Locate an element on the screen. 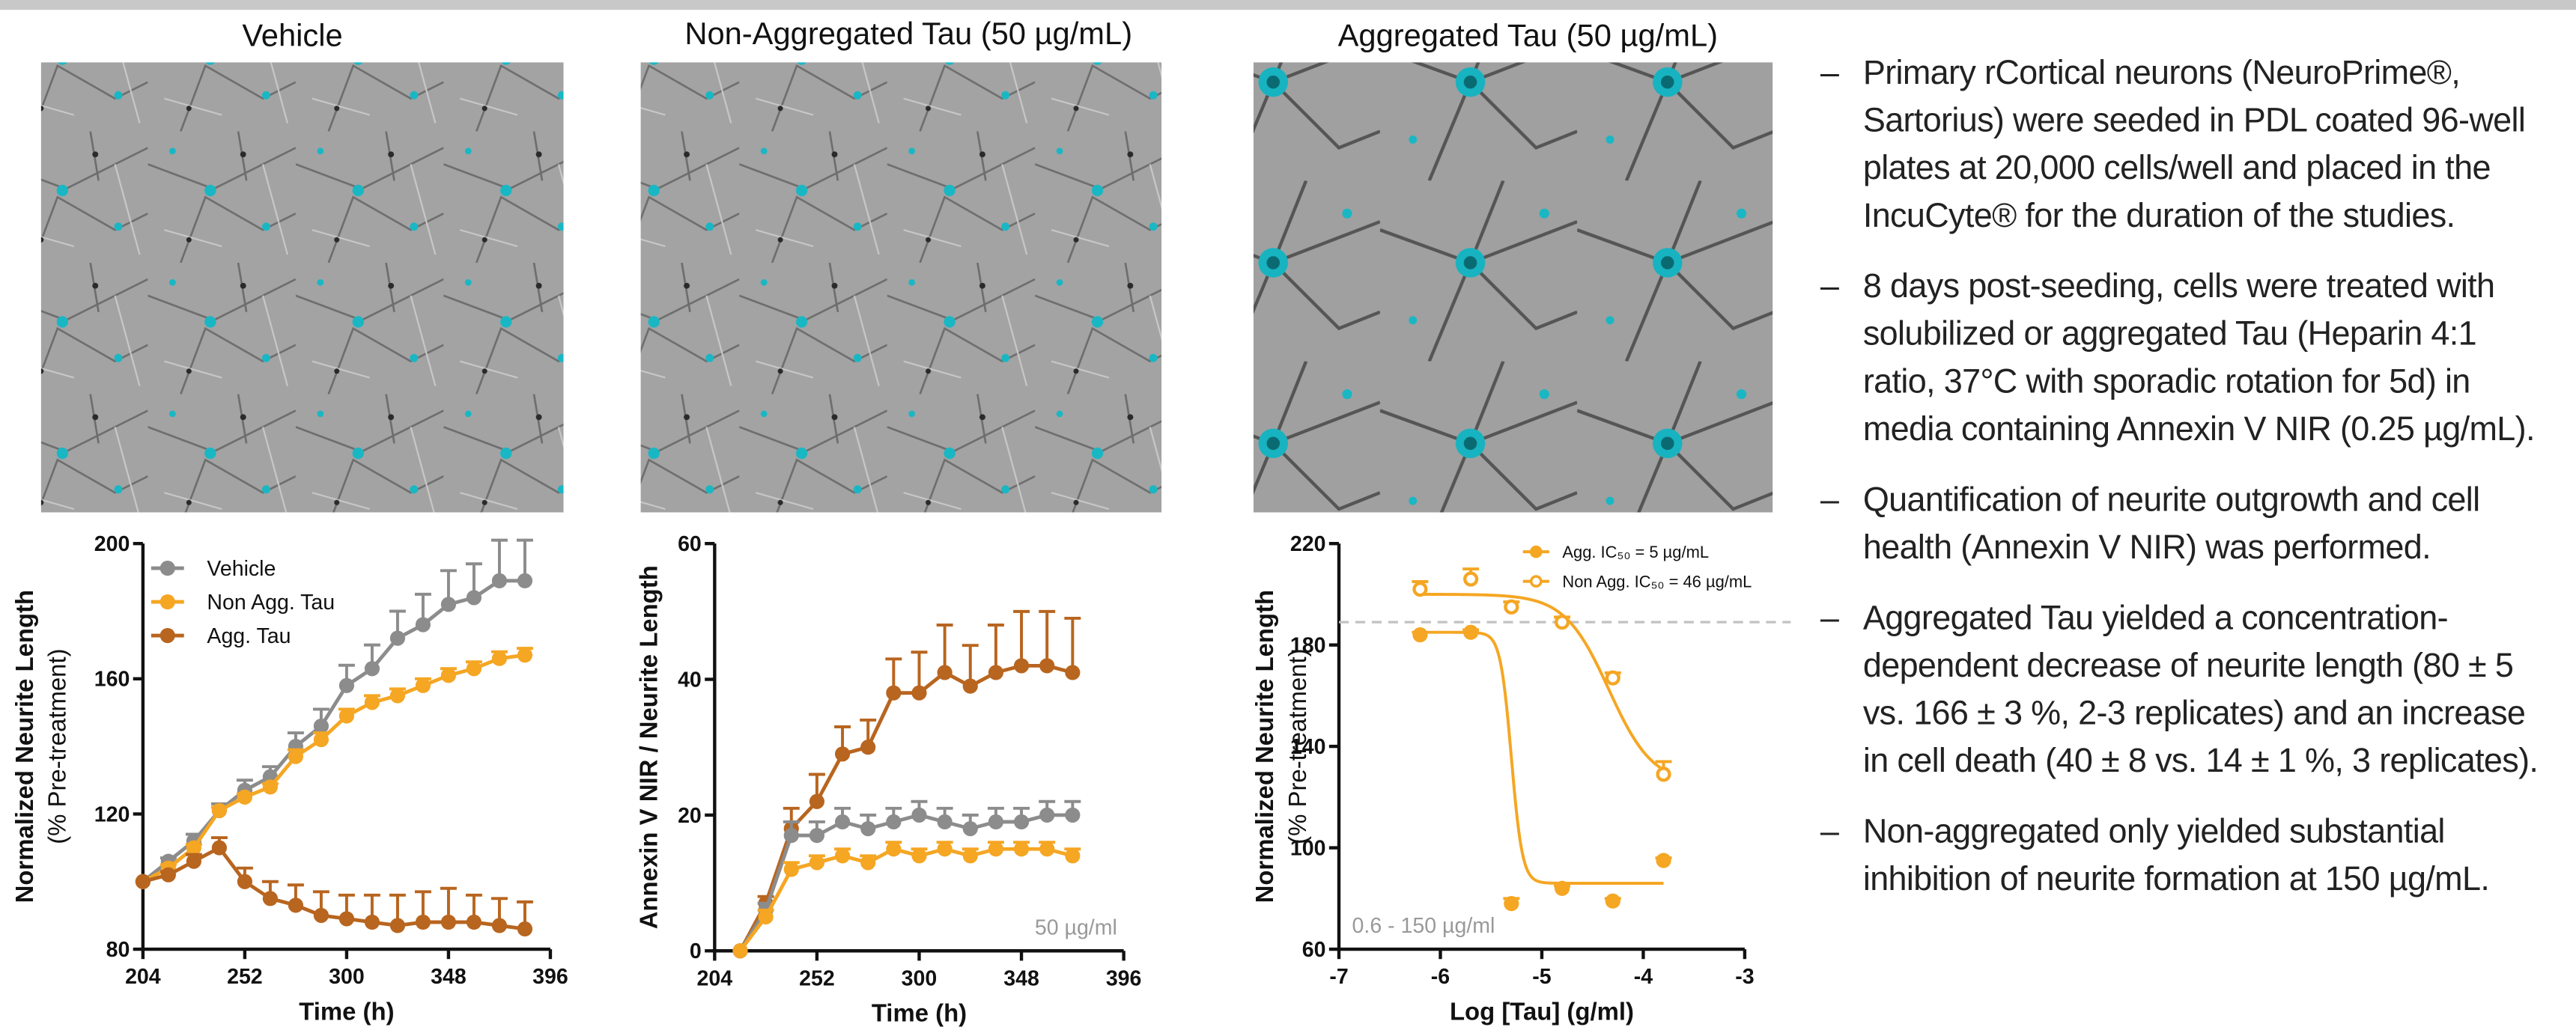  y-tick-label: 80 is located at coordinates (118, 950).